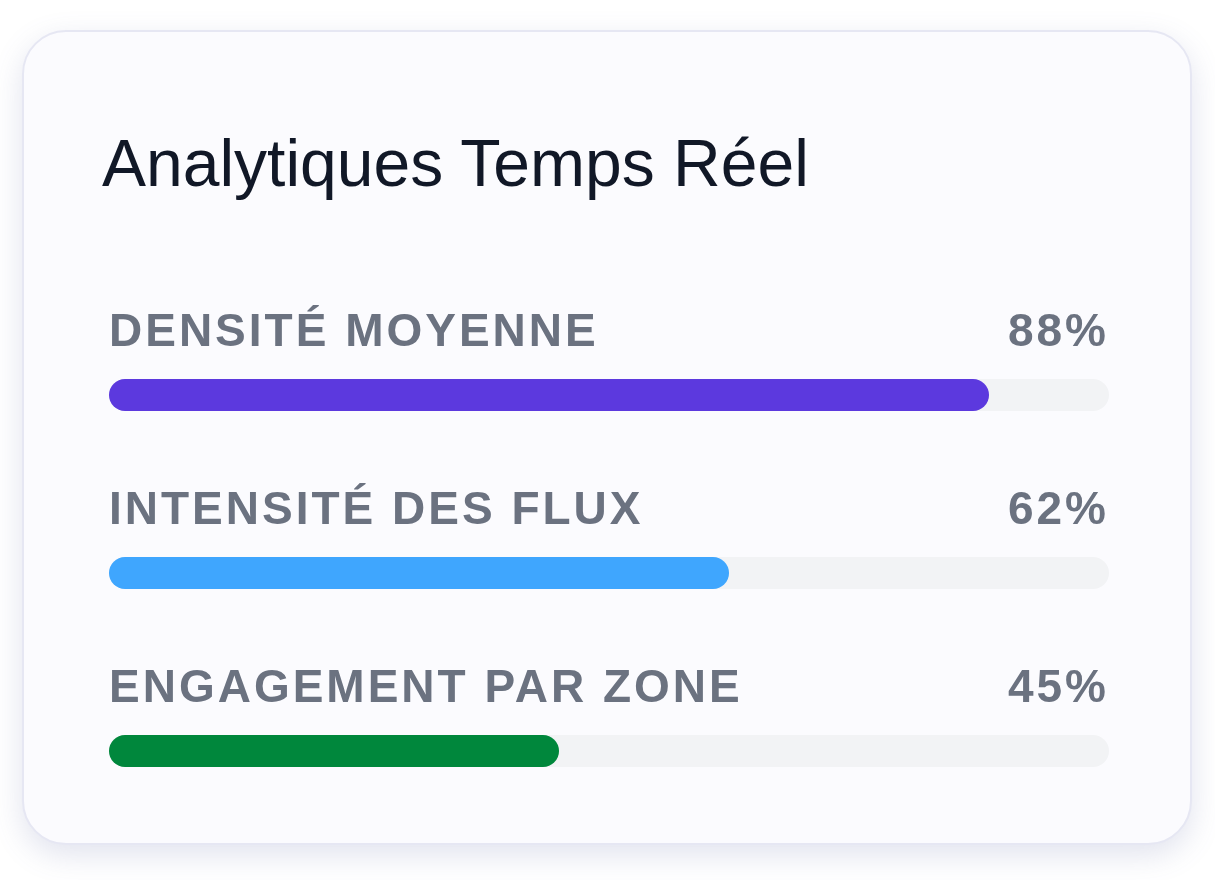 The height and width of the screenshot is (880, 1215). Describe the element at coordinates (376, 508) in the screenshot. I see `y-tick-label: INTENSITÉ DES FLUX` at that location.